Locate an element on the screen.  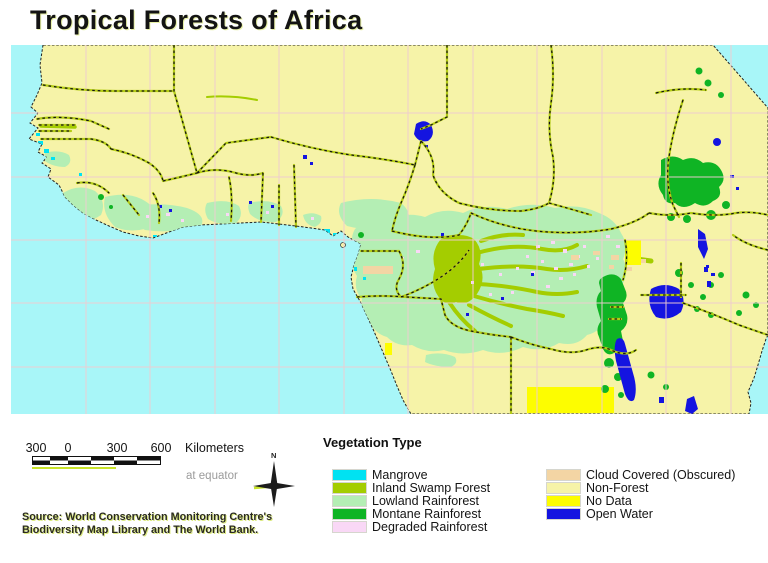
legend-title: Vegetation Type is located at coordinates (372, 442).